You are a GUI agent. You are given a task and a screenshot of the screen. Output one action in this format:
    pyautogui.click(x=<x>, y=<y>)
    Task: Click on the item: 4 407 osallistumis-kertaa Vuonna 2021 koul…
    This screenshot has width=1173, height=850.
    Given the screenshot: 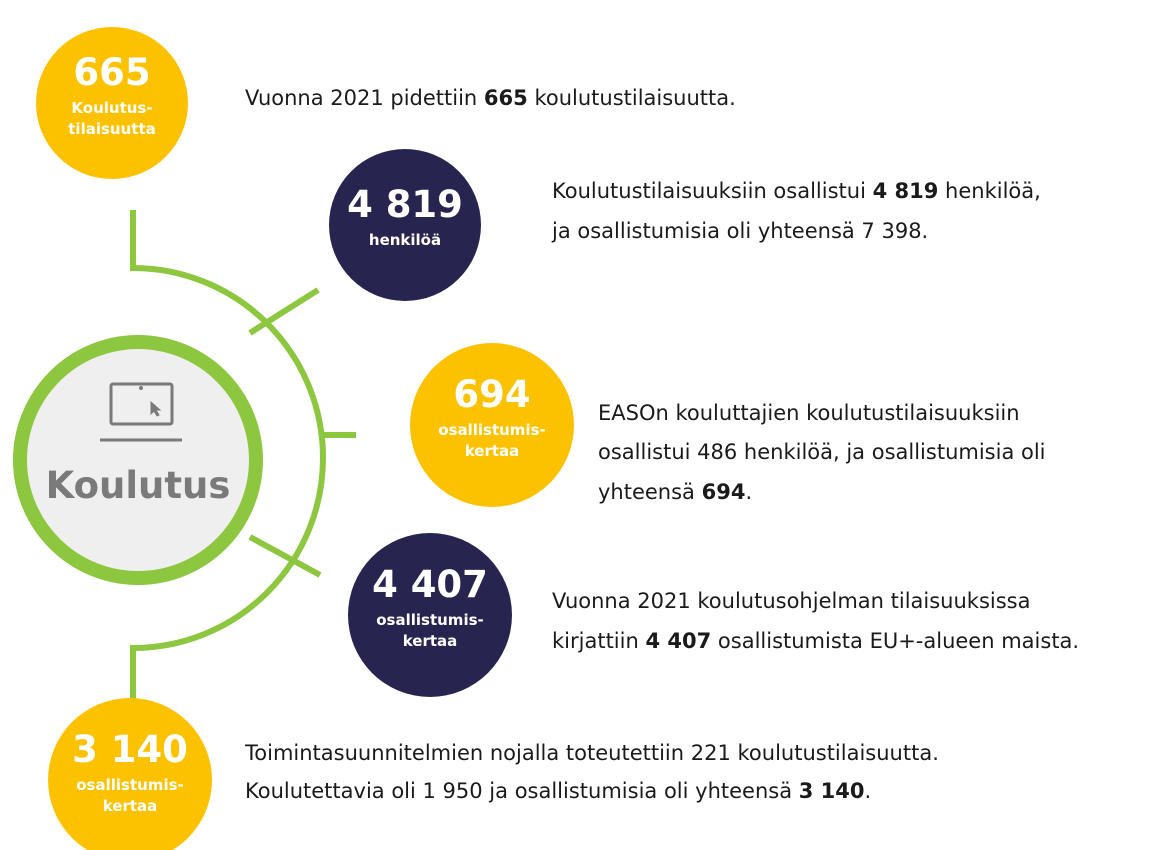 What is the action you would take?
    pyautogui.click(x=713, y=615)
    